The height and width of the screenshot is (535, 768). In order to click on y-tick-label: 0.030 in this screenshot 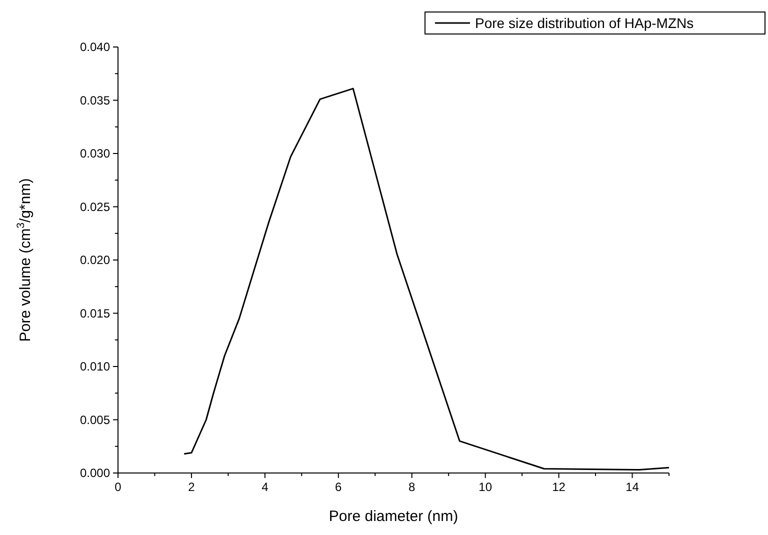, I will do `click(95, 153)`.